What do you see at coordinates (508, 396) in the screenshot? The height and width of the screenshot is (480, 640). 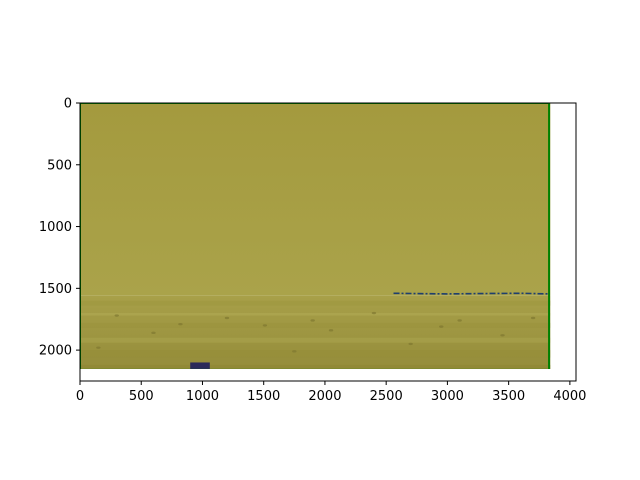 I see `x-tick-label: 3500` at bounding box center [508, 396].